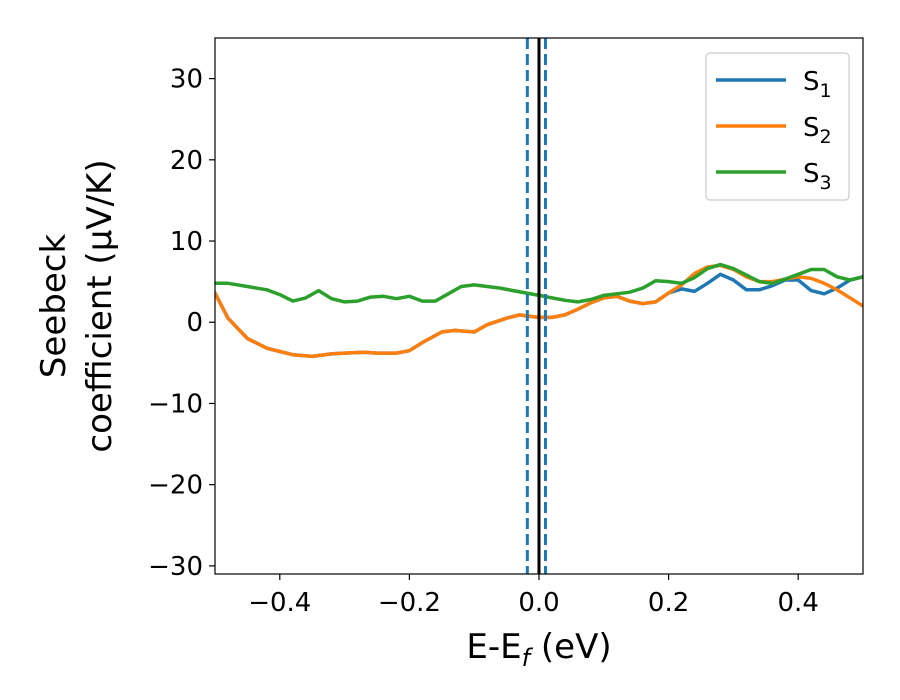  Describe the element at coordinates (194, 323) in the screenshot. I see `y-tick-label: 0` at that location.